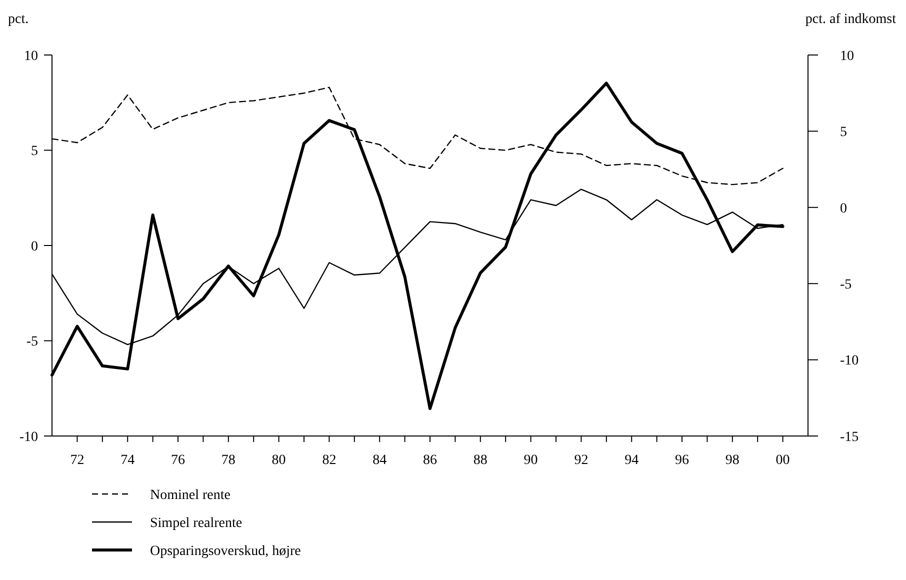 The height and width of the screenshot is (580, 906). What do you see at coordinates (843, 208) in the screenshot?
I see `y2-tick-label: 0` at bounding box center [843, 208].